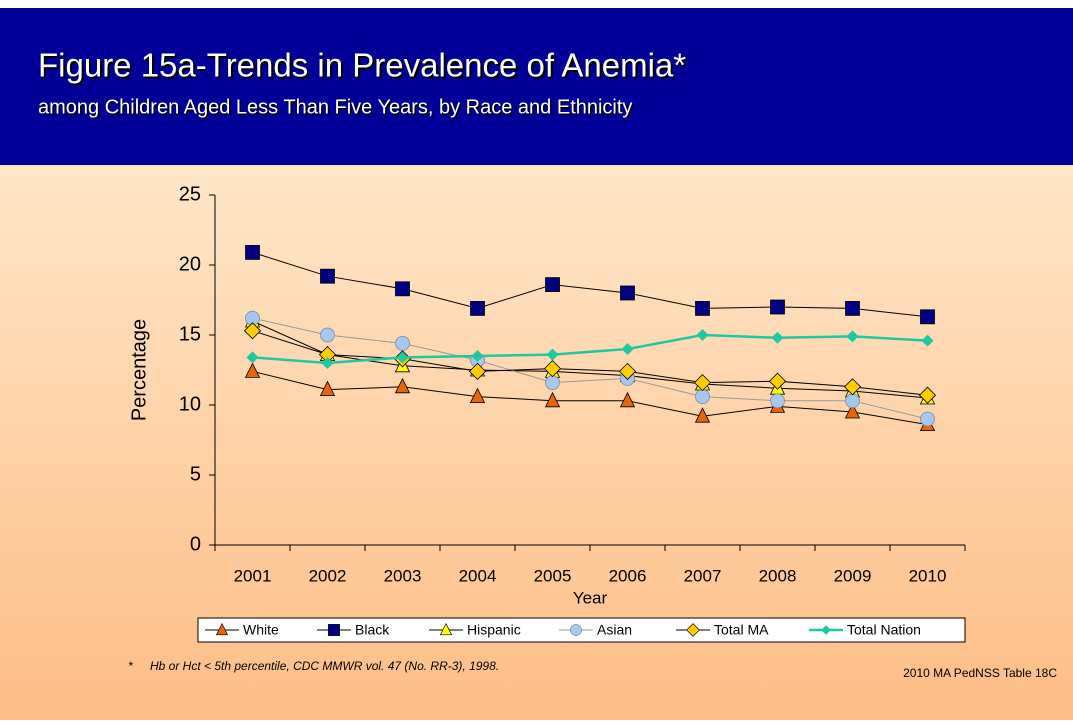 Image resolution: width=1073 pixels, height=725 pixels. Describe the element at coordinates (614, 630) in the screenshot. I see `legend-label: Asian` at that location.